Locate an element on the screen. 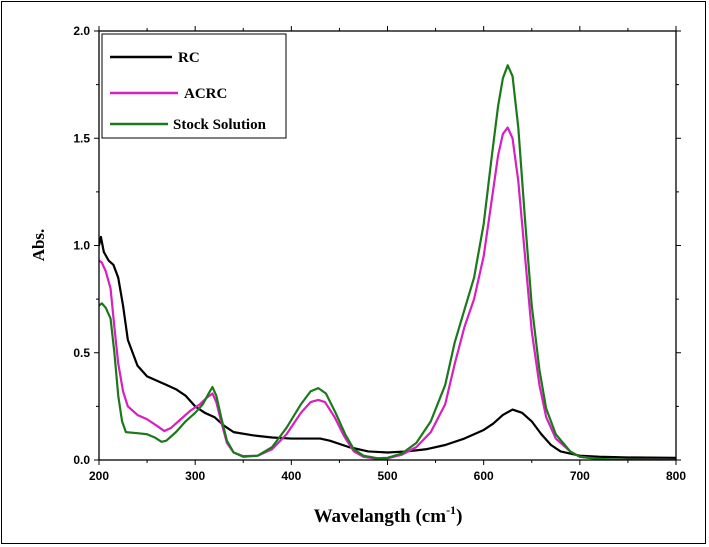 Image resolution: width=709 pixels, height=547 pixels. x-tick-label: 700 is located at coordinates (580, 476).